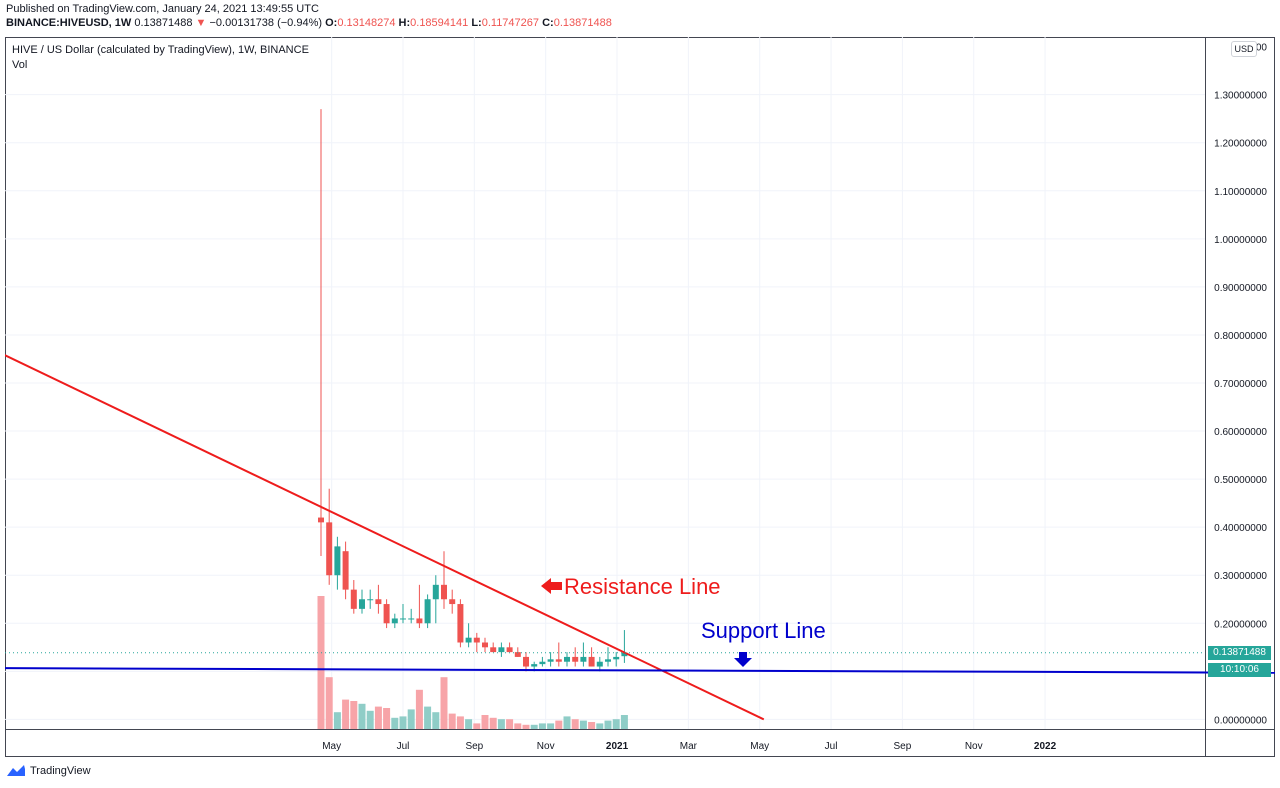 This screenshot has height=788, width=1280. Describe the element at coordinates (1240, 240) in the screenshot. I see `y-tick-label: 1.00000000` at that location.